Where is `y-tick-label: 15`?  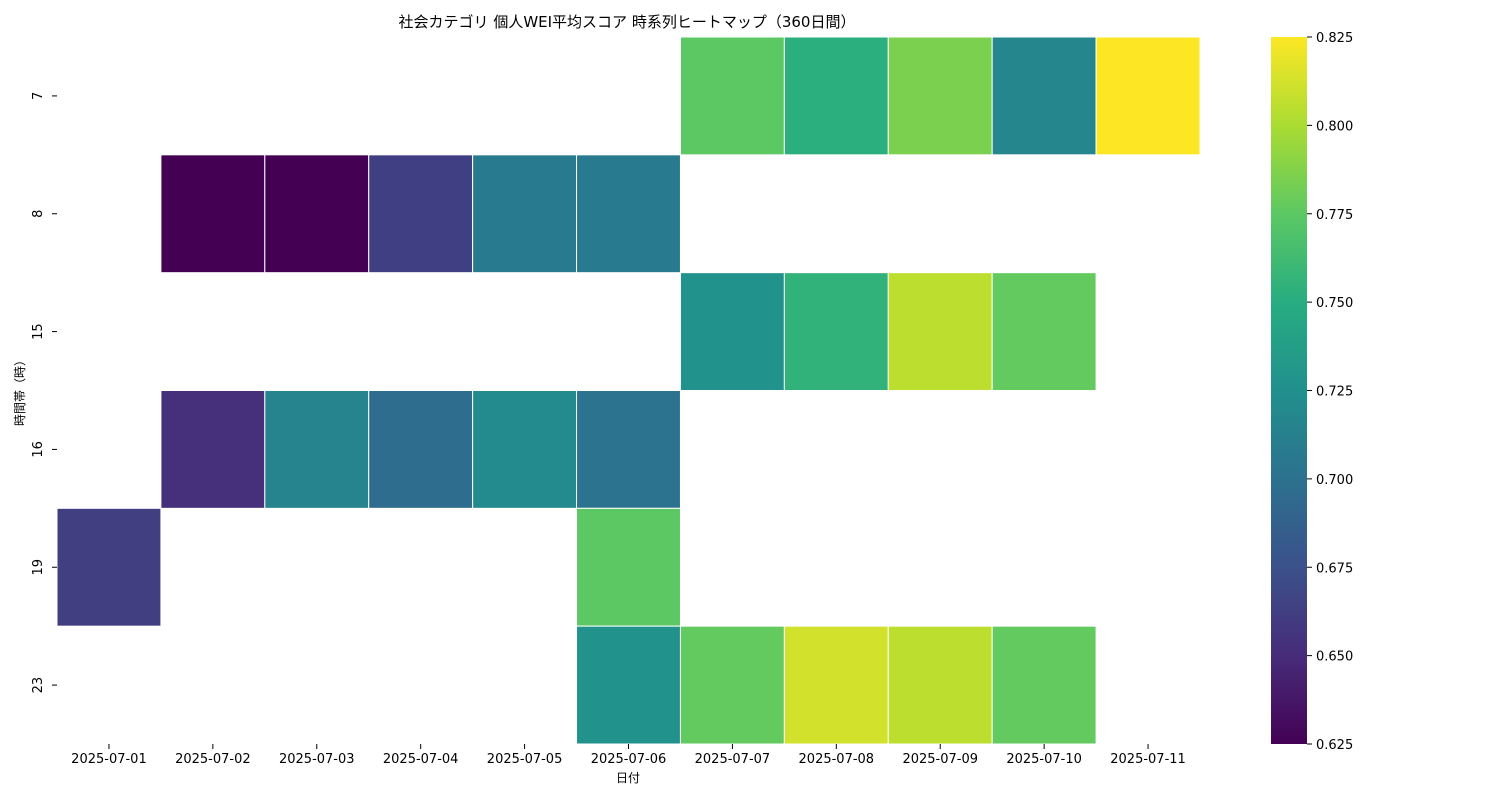 y-tick-label: 15 is located at coordinates (38, 331).